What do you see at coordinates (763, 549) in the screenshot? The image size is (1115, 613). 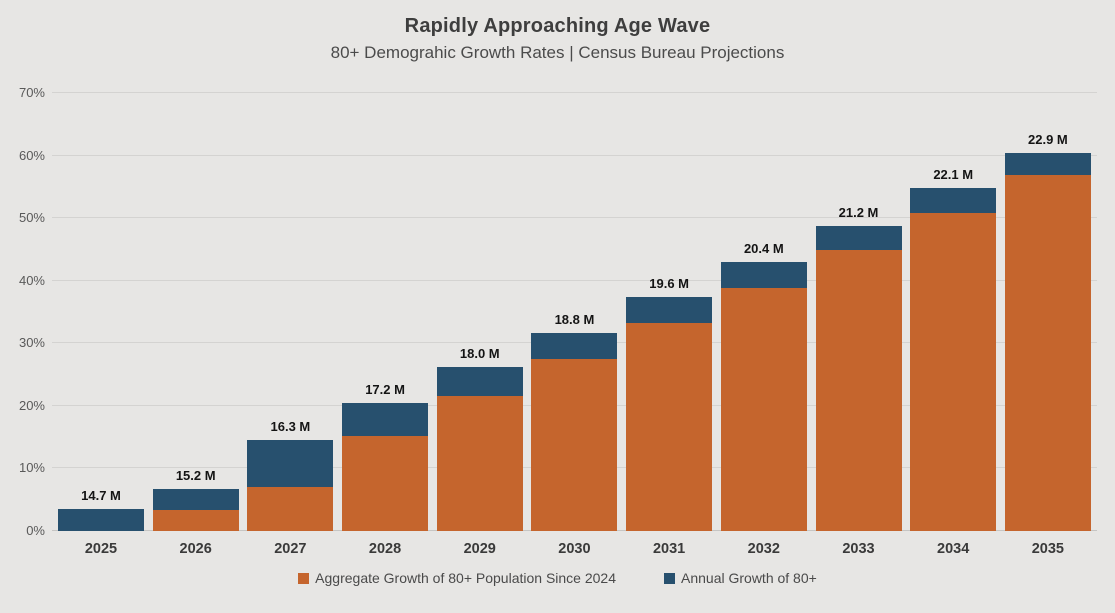 I see `x-tick-label: 2032` at bounding box center [763, 549].